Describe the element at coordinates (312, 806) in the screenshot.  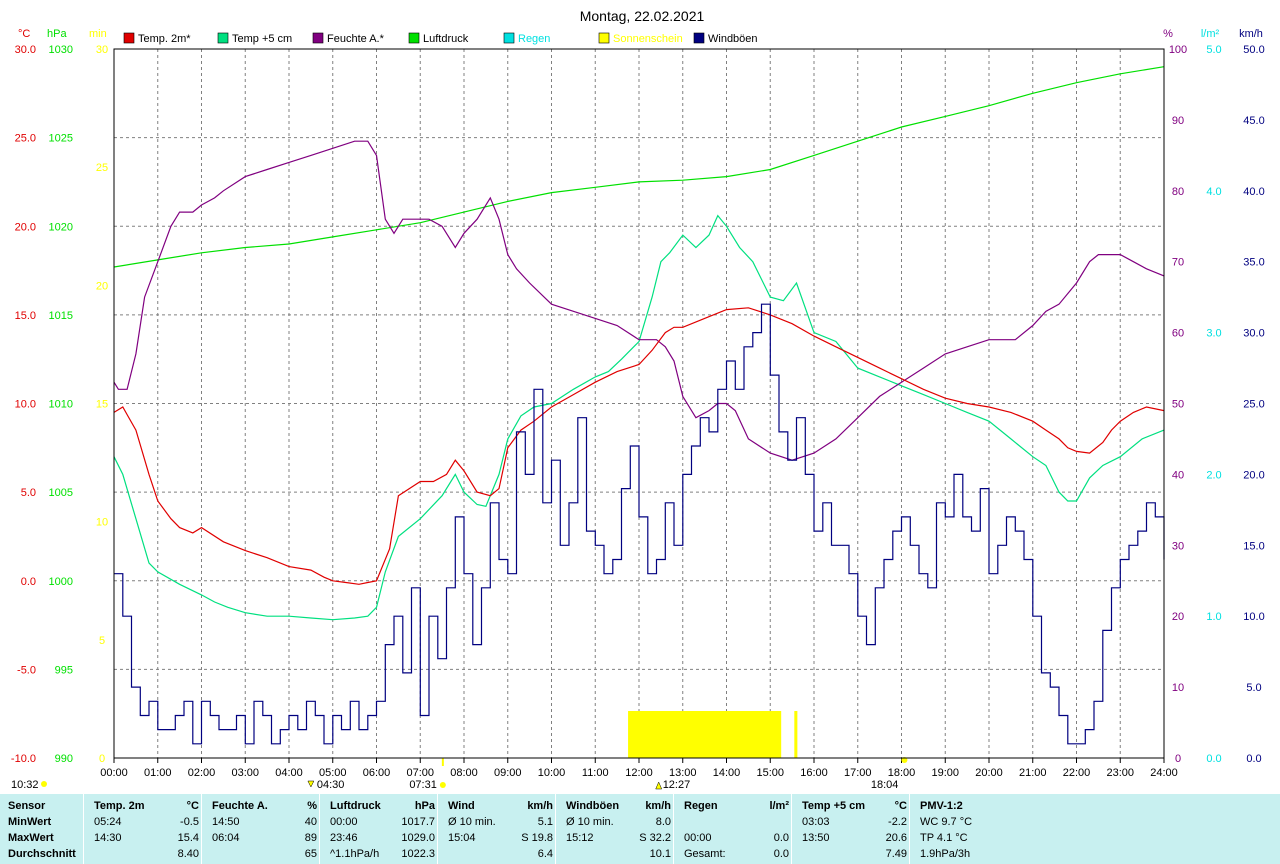
I see `stats-column-unit: %` at that location.